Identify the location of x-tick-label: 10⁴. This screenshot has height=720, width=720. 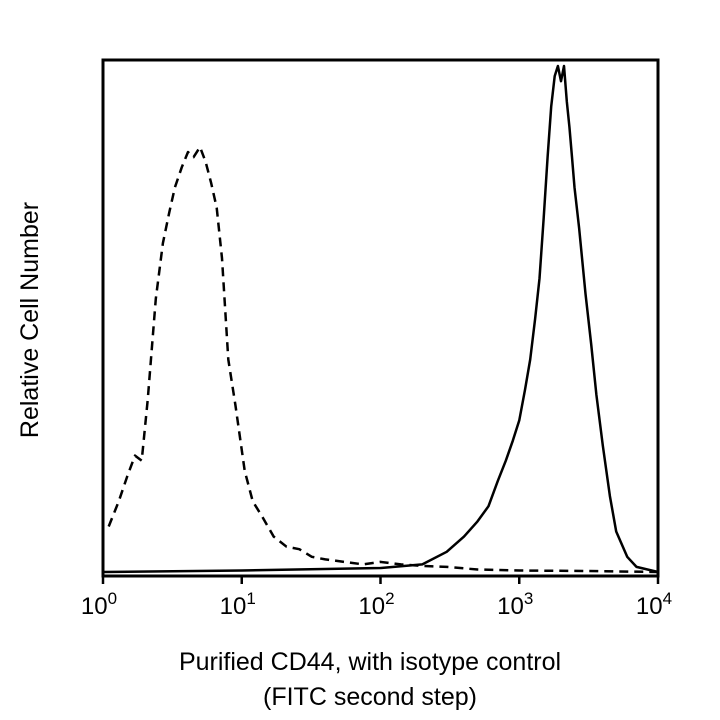
(654, 604).